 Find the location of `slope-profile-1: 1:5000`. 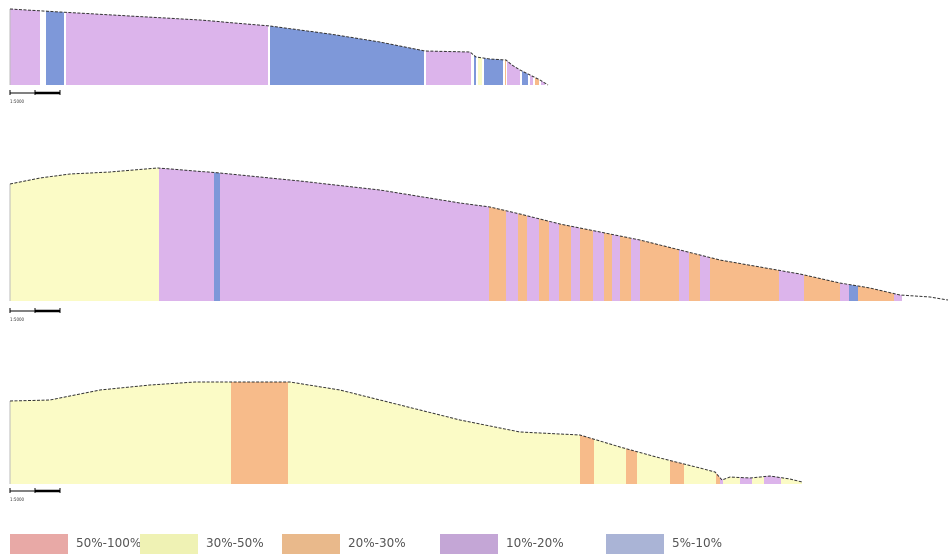

slope-profile-1: 1:5000 is located at coordinates (279, 56).